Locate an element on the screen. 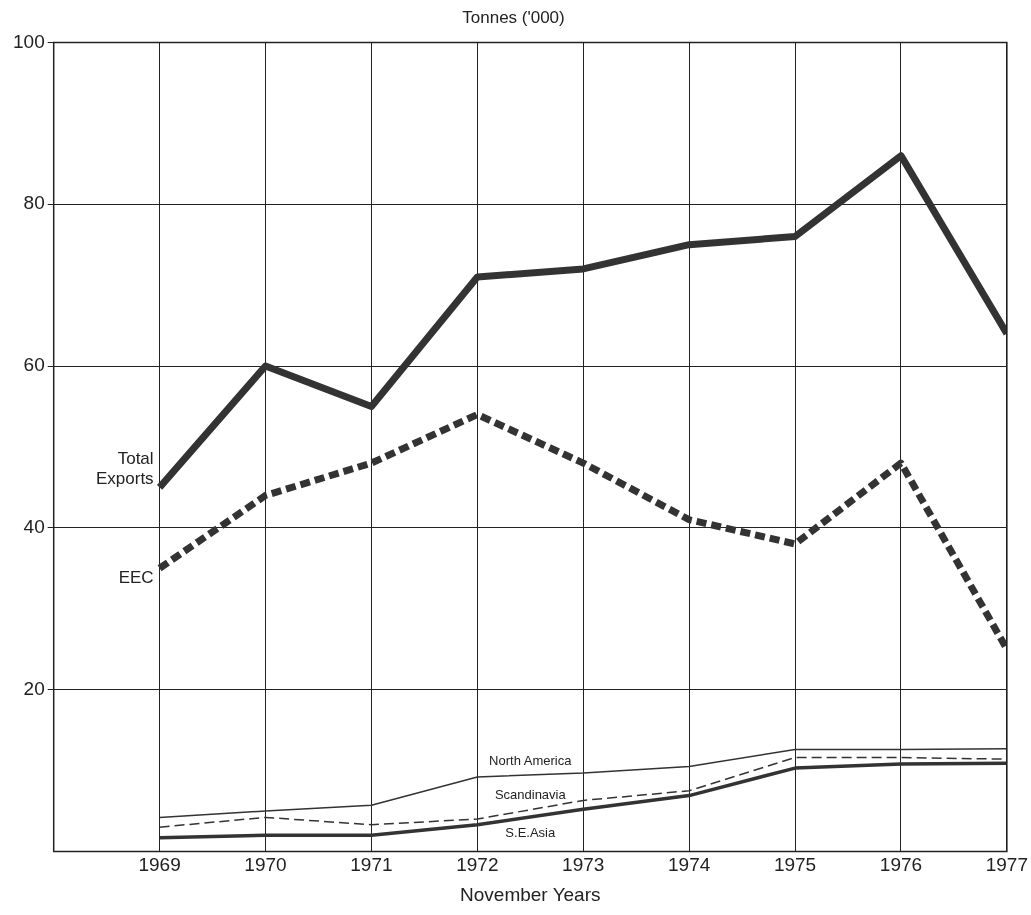 This screenshot has height=915, width=1031. y-tick-label: 100 is located at coordinates (29, 41).